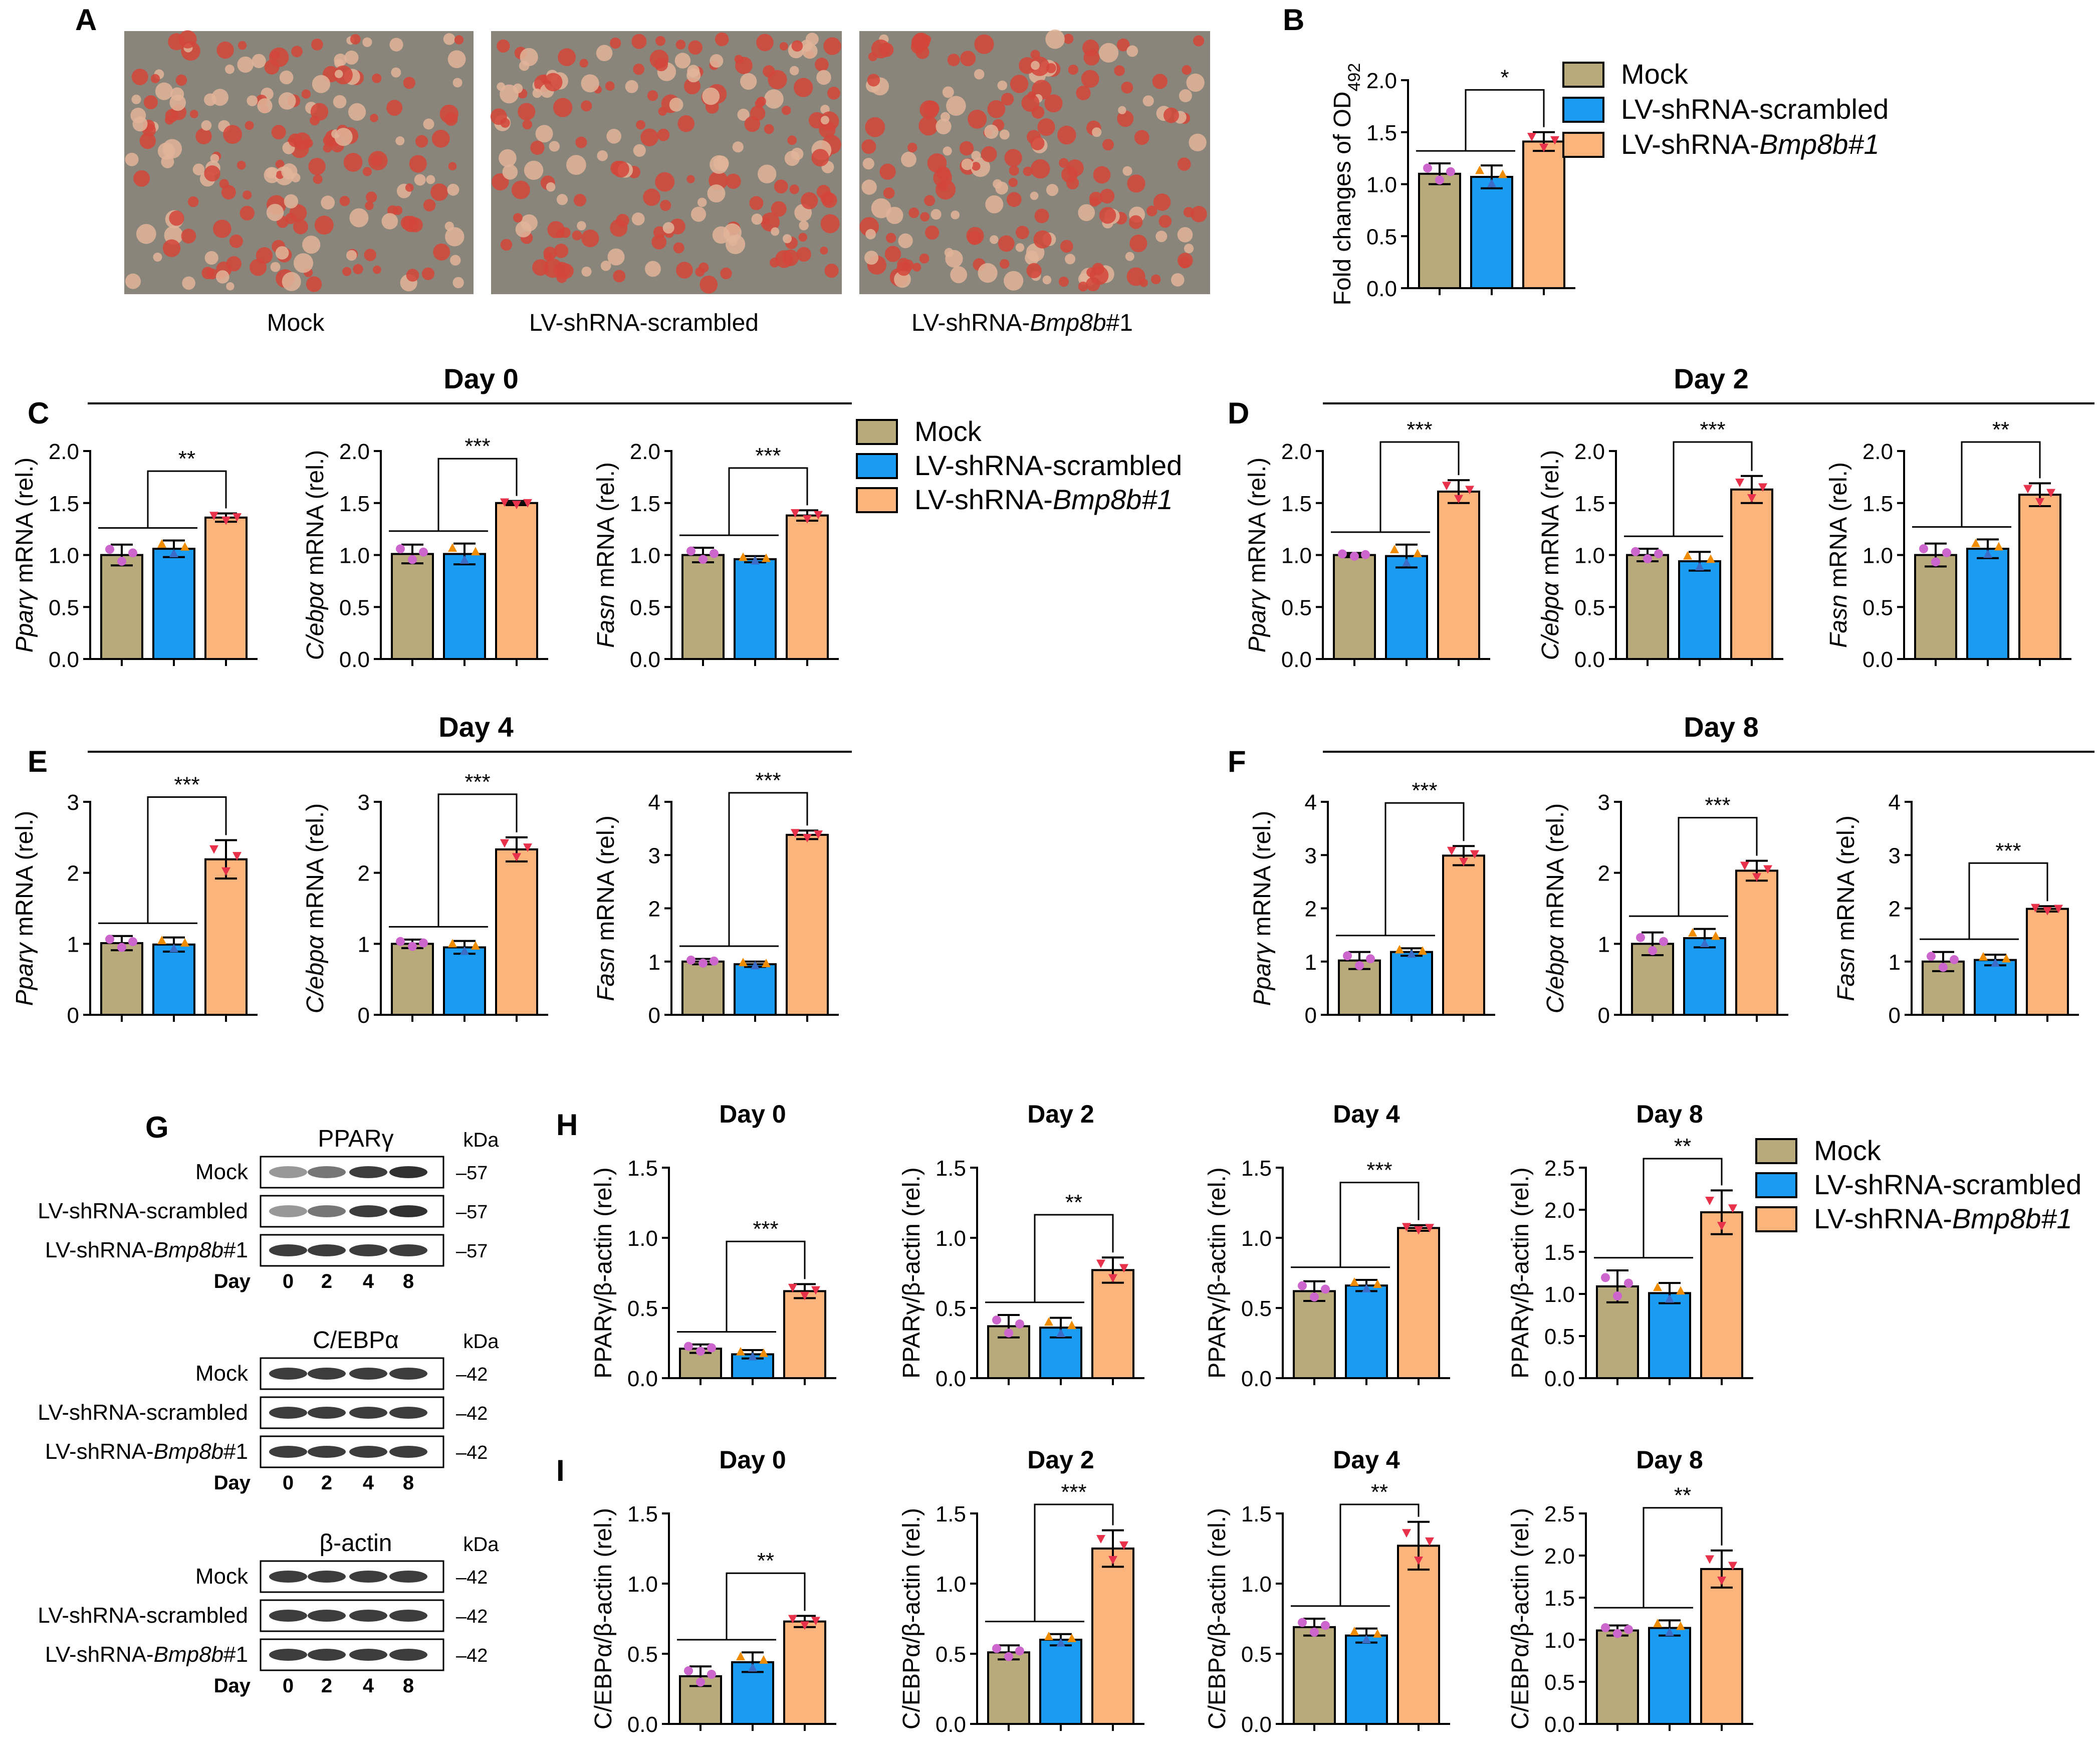 The width and height of the screenshot is (2100, 1757). I want to click on y-tick-label: 2, so click(1895, 909).